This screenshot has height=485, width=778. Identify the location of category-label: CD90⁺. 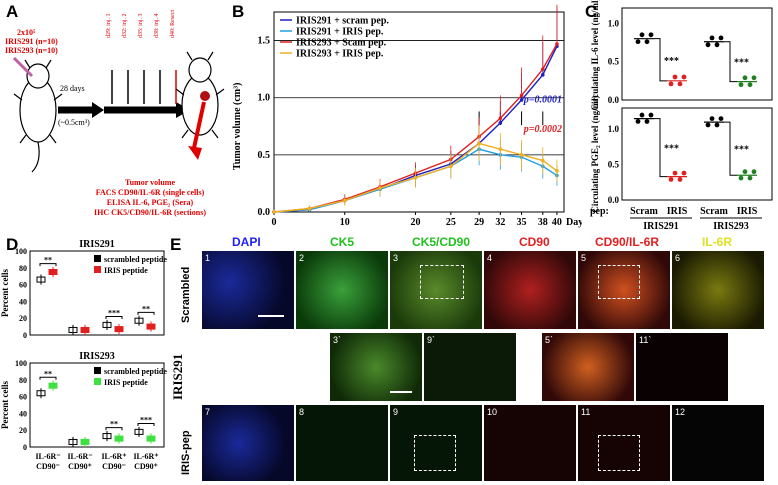
(80, 466).